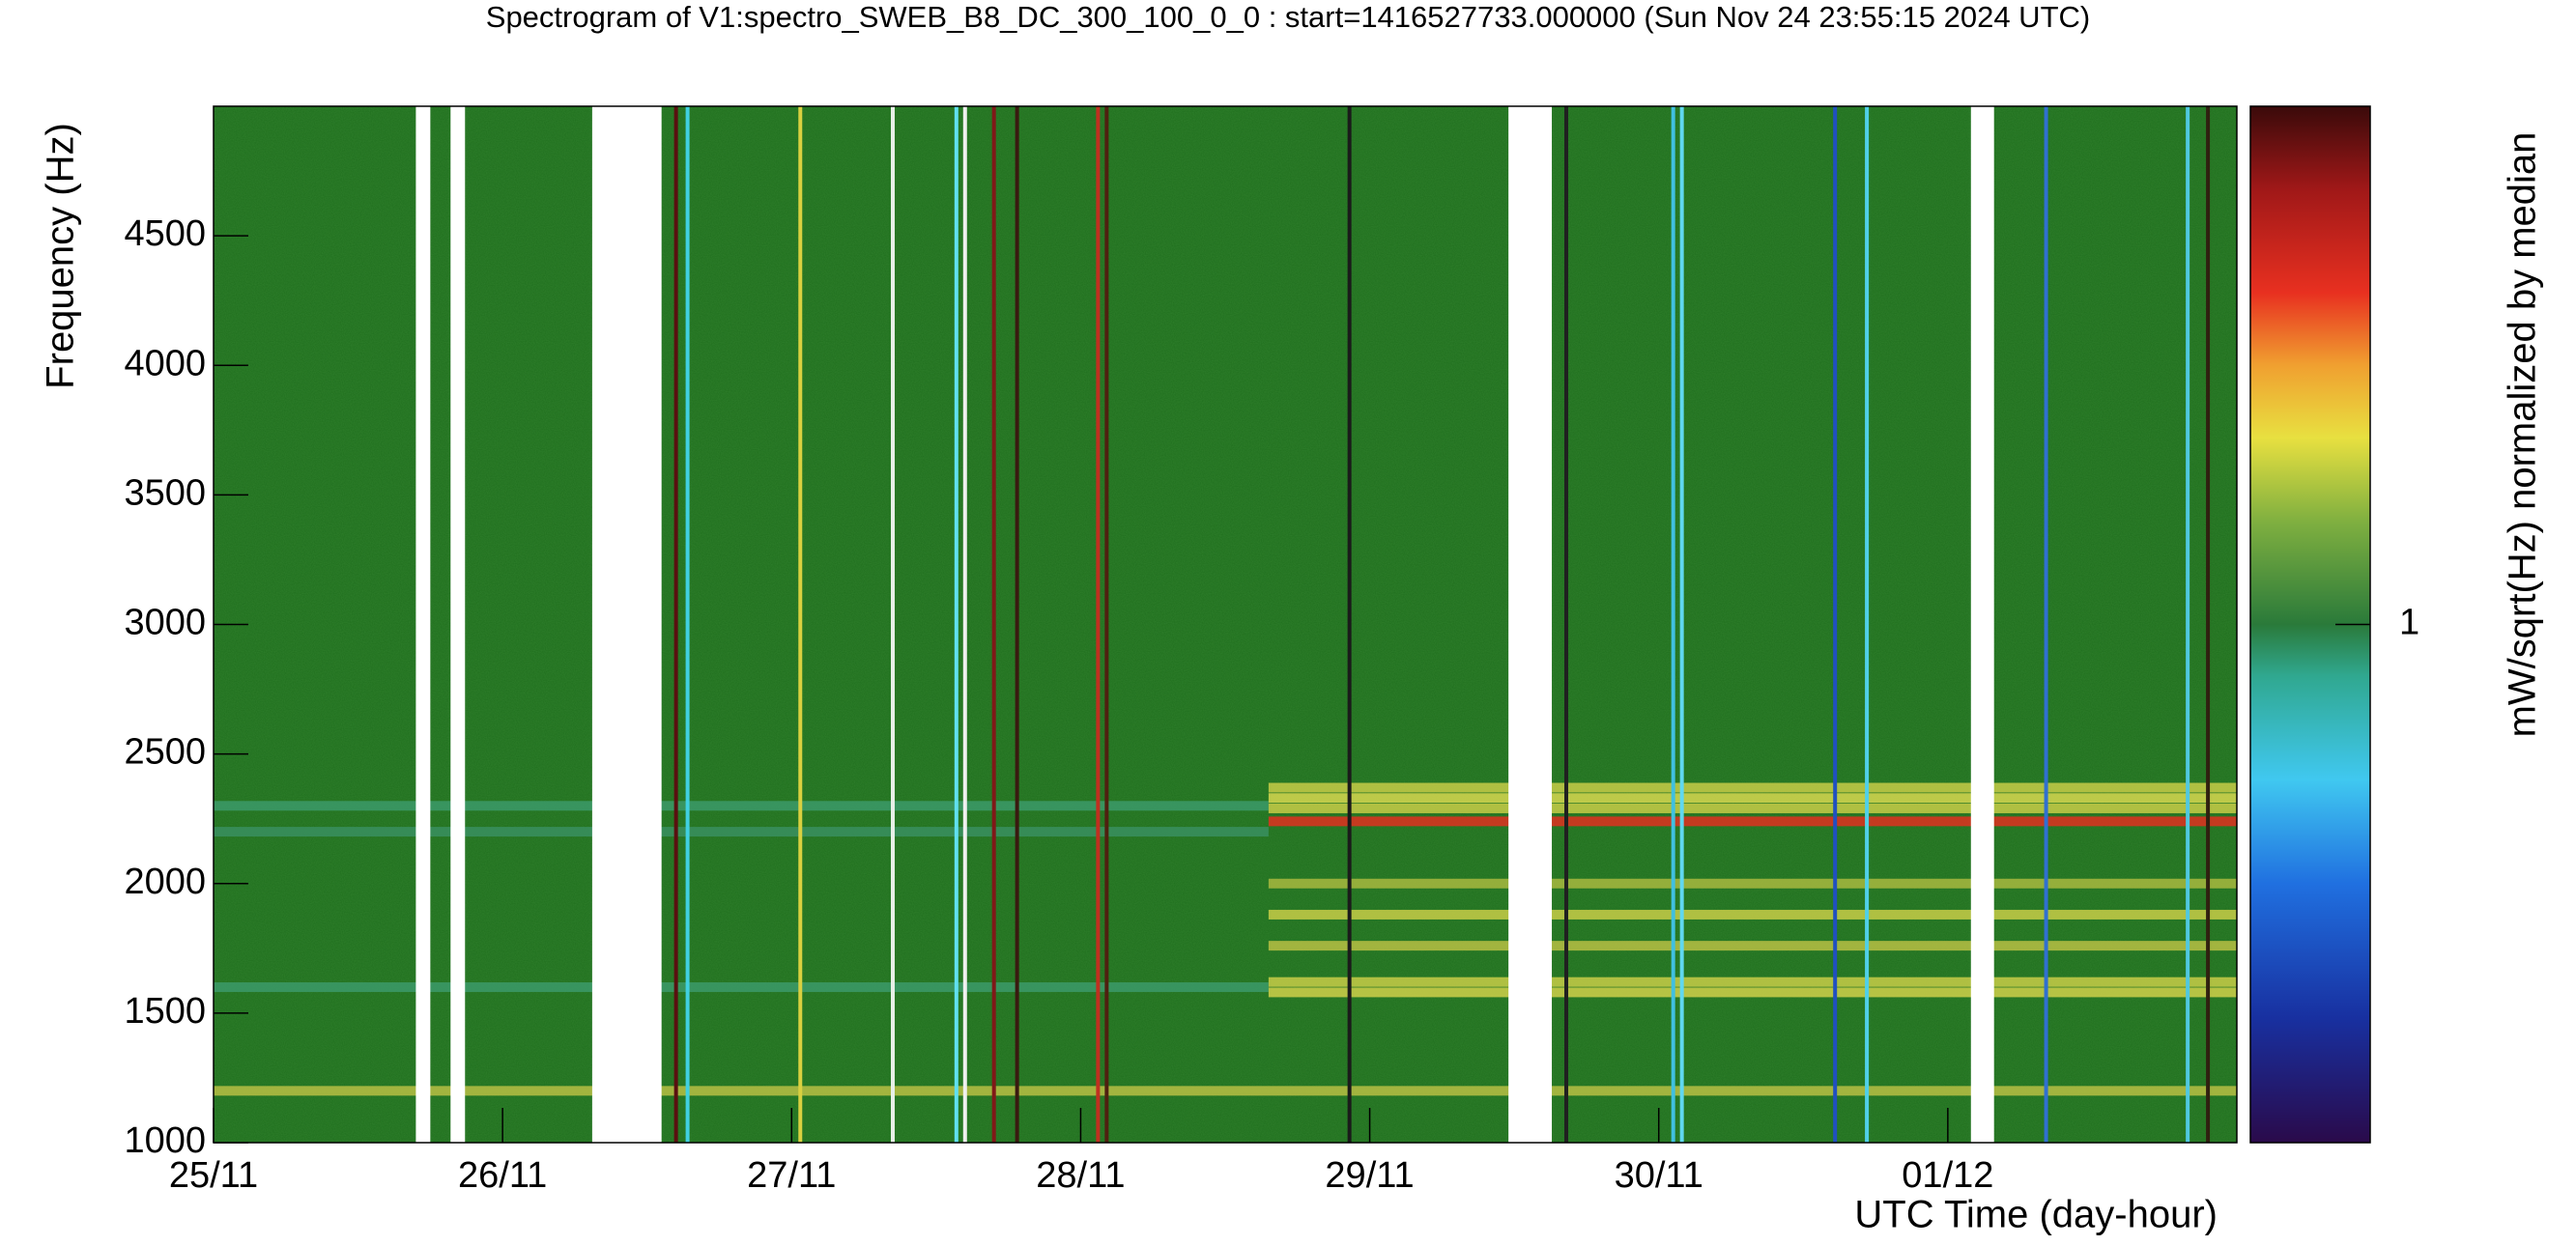 The width and height of the screenshot is (2576, 1246). I want to click on y-tick-label: 3500, so click(165, 492).